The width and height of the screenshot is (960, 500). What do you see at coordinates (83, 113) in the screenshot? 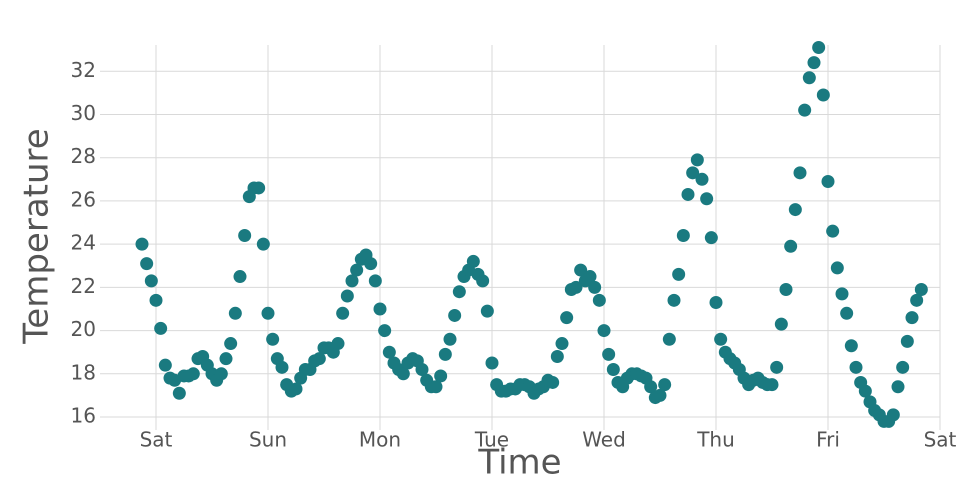
I see `y-tick-label: 30` at bounding box center [83, 113].